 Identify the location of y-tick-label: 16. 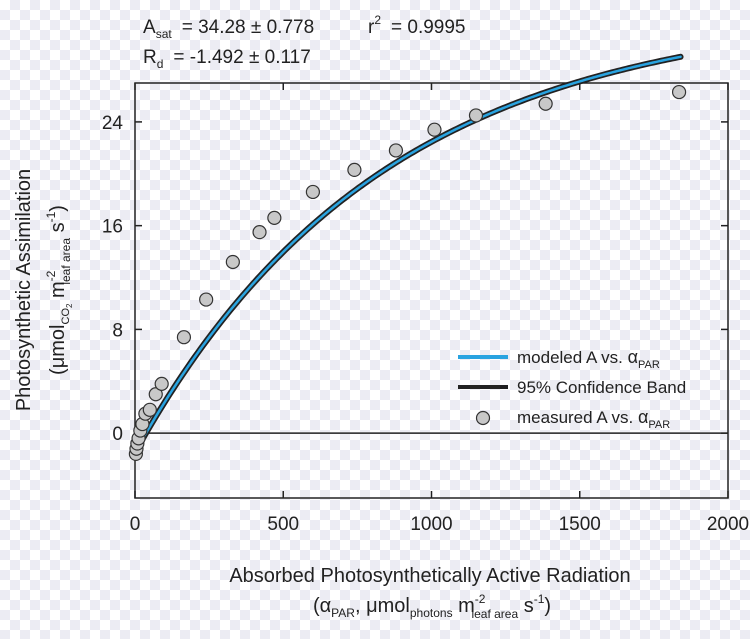
(112, 227).